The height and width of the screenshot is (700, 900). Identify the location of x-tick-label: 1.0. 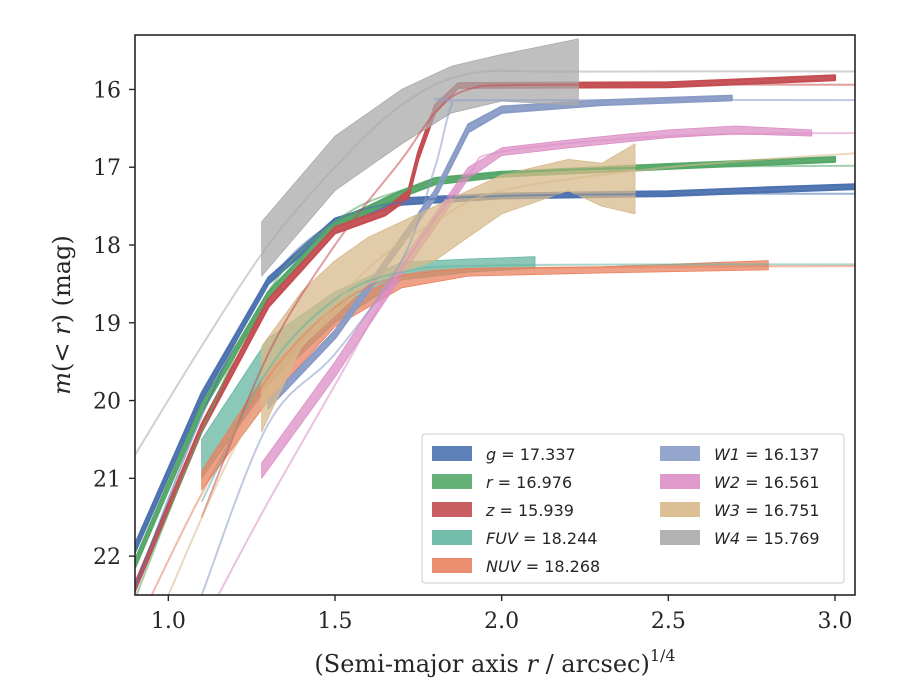
(168, 621).